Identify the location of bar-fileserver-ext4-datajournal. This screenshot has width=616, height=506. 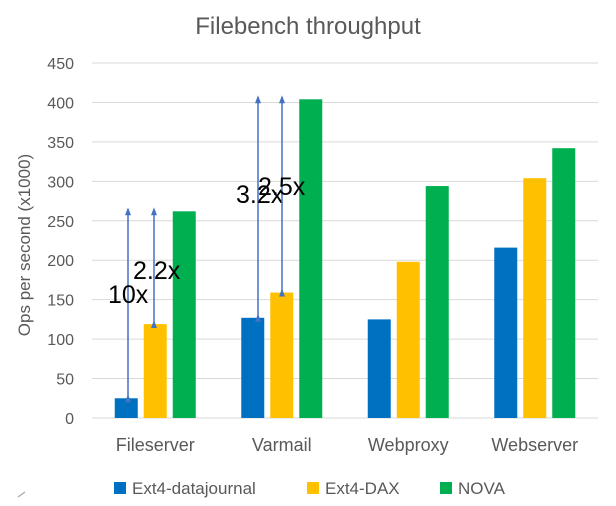
(126, 408).